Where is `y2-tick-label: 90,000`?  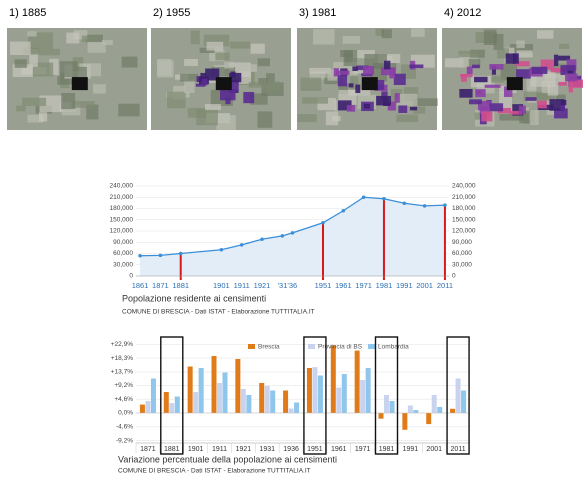
y2-tick-label: 90,000 is located at coordinates (462, 242).